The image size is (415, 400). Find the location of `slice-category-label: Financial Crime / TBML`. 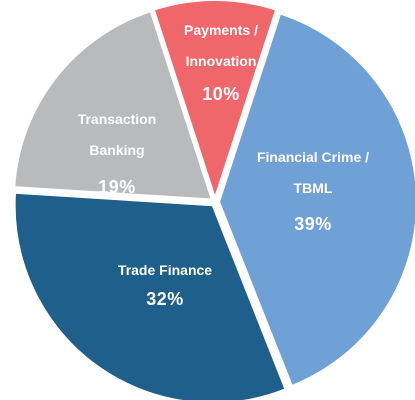

slice-category-label: Financial Crime / TBML is located at coordinates (313, 172).